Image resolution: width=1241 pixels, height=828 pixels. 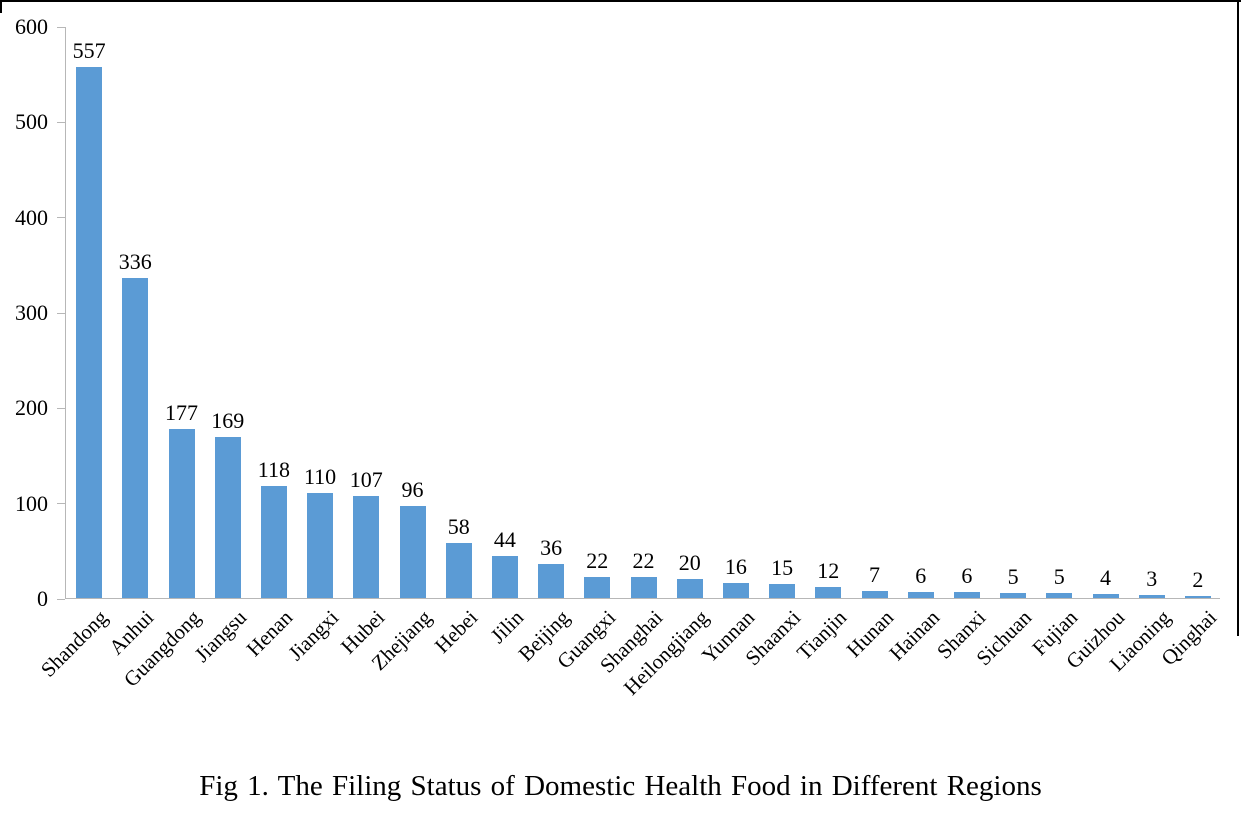 I want to click on bar-qinghai, so click(x=1197, y=597).